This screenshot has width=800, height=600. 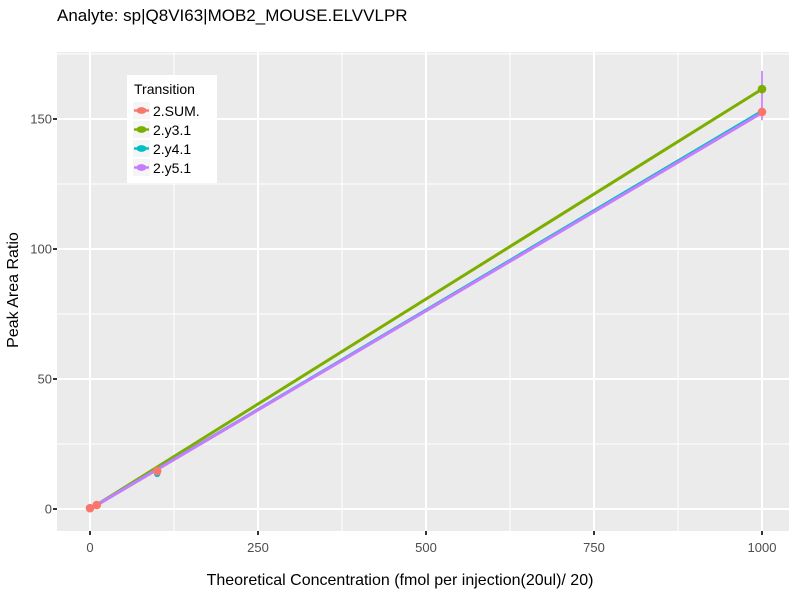 I want to click on legend-item-label: 2.y3.1, so click(x=172, y=129).